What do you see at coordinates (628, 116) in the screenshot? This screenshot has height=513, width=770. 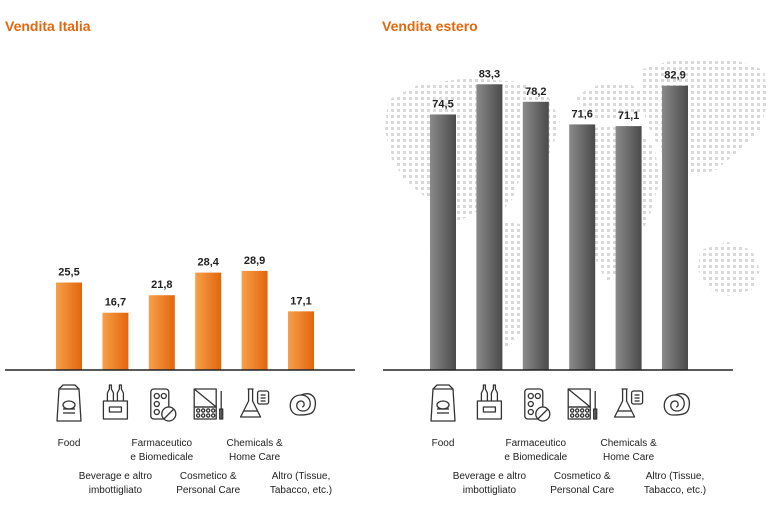 I see `data-label-estero-5: 71,1` at bounding box center [628, 116].